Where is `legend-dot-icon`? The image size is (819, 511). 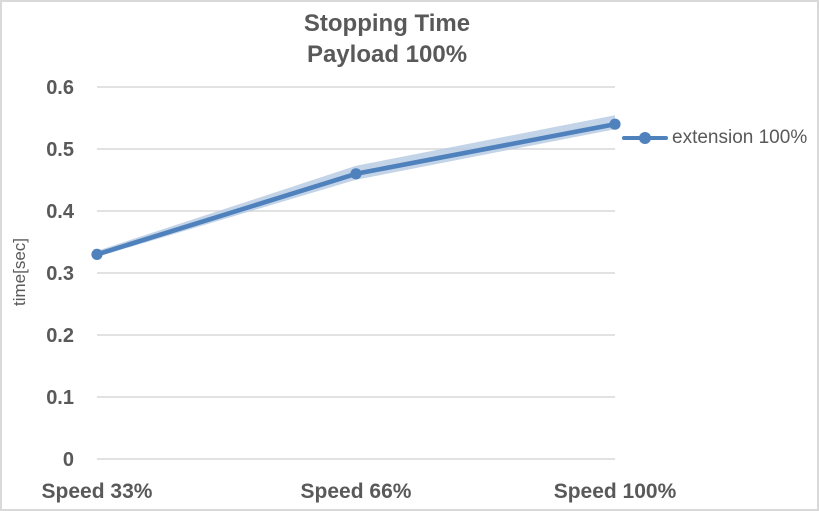
legend-dot-icon is located at coordinates (645, 138).